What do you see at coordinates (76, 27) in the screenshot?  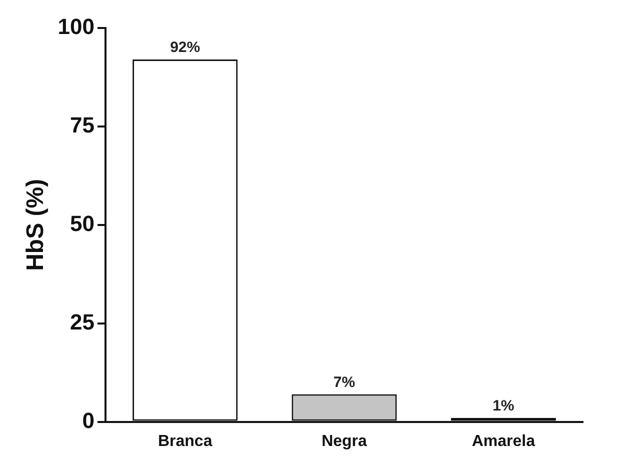 I see `y-tick-label: 100` at bounding box center [76, 27].